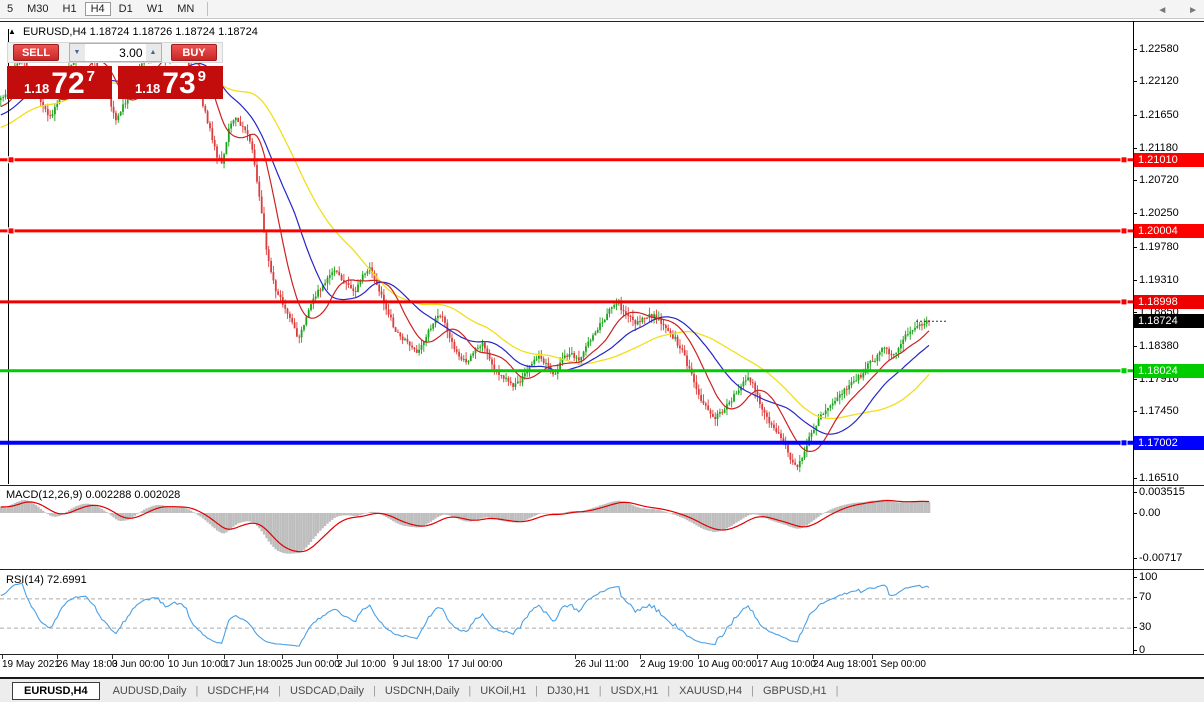  Describe the element at coordinates (197, 664) in the screenshot. I see `time-axis-label: 10 Jun 10:00` at that location.